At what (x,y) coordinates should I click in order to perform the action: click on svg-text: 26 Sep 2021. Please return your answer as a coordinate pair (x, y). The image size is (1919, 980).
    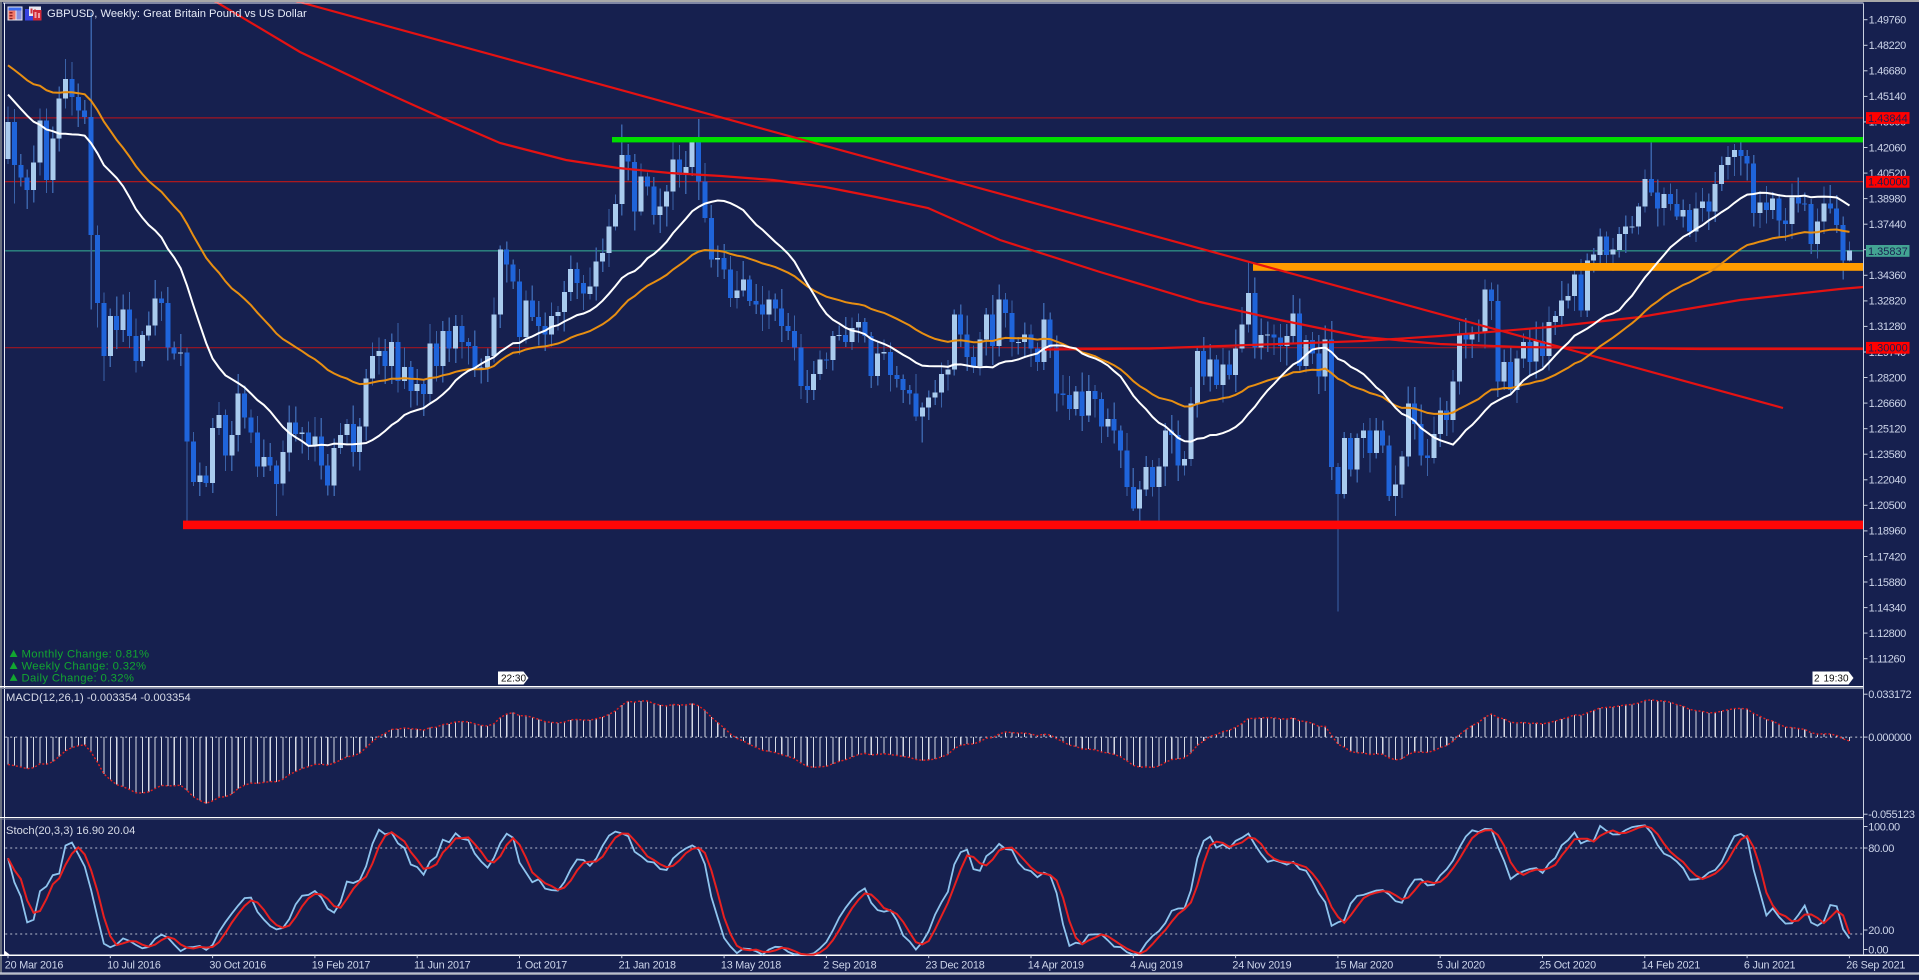
    Looking at the image, I should click on (1875, 966).